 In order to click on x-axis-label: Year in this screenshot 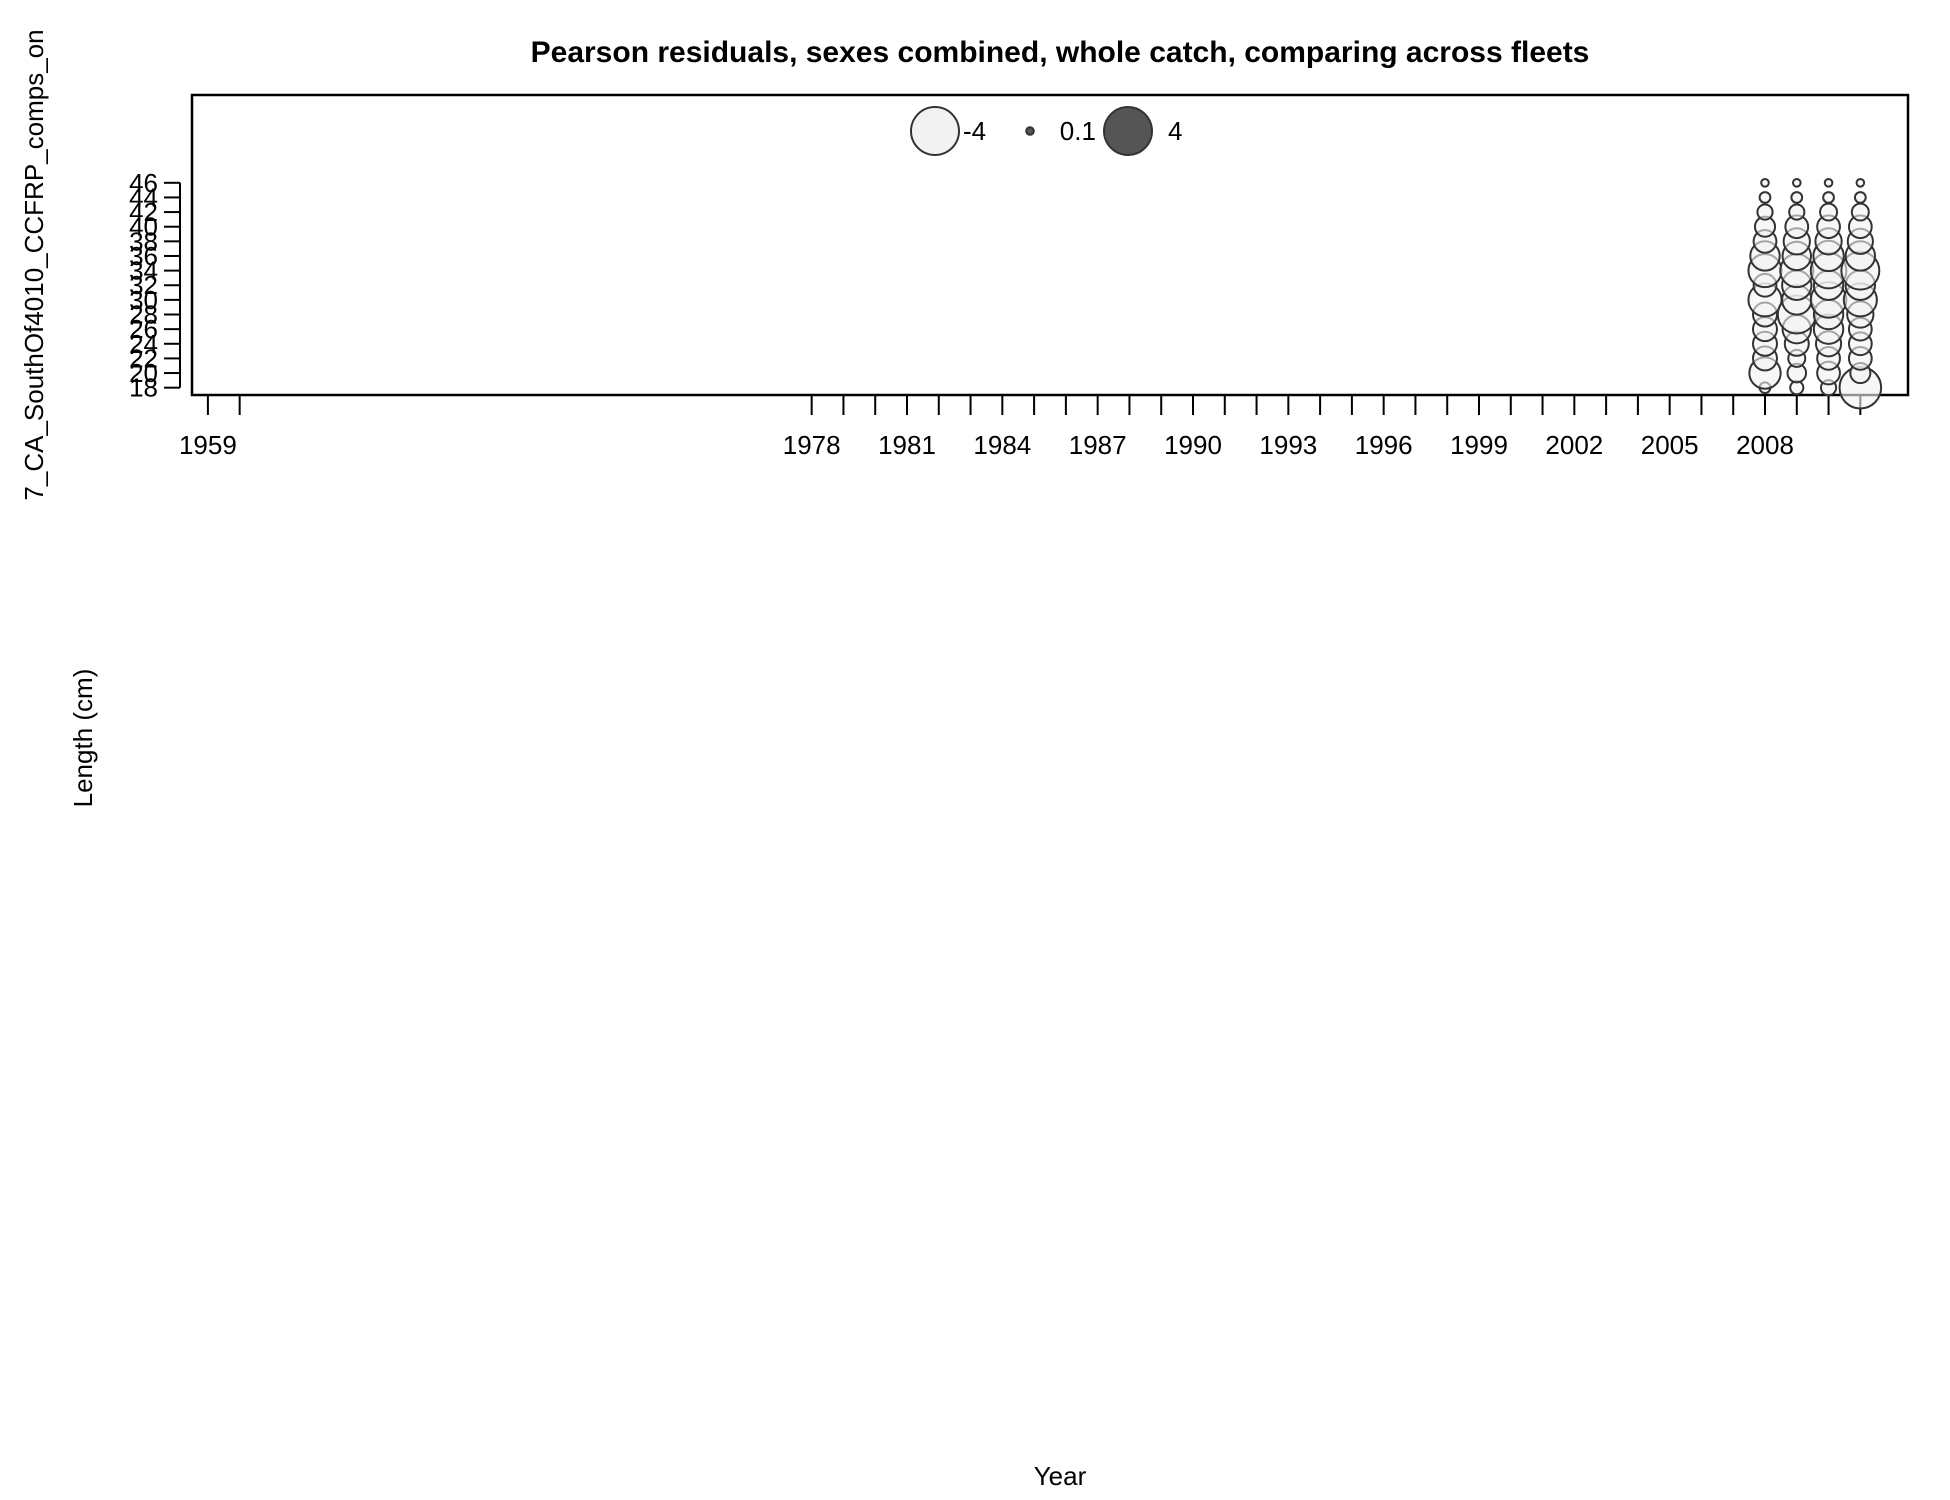, I will do `click(1060, 1476)`.